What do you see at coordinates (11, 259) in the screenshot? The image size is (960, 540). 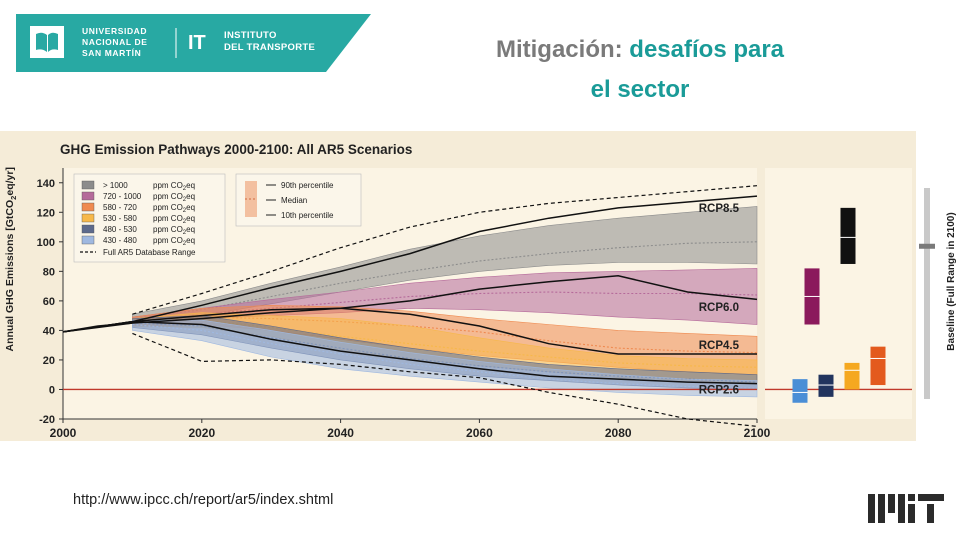 I see `y-axis-label: Annual GHG Emissions [GtCO2eq/yr]` at bounding box center [11, 259].